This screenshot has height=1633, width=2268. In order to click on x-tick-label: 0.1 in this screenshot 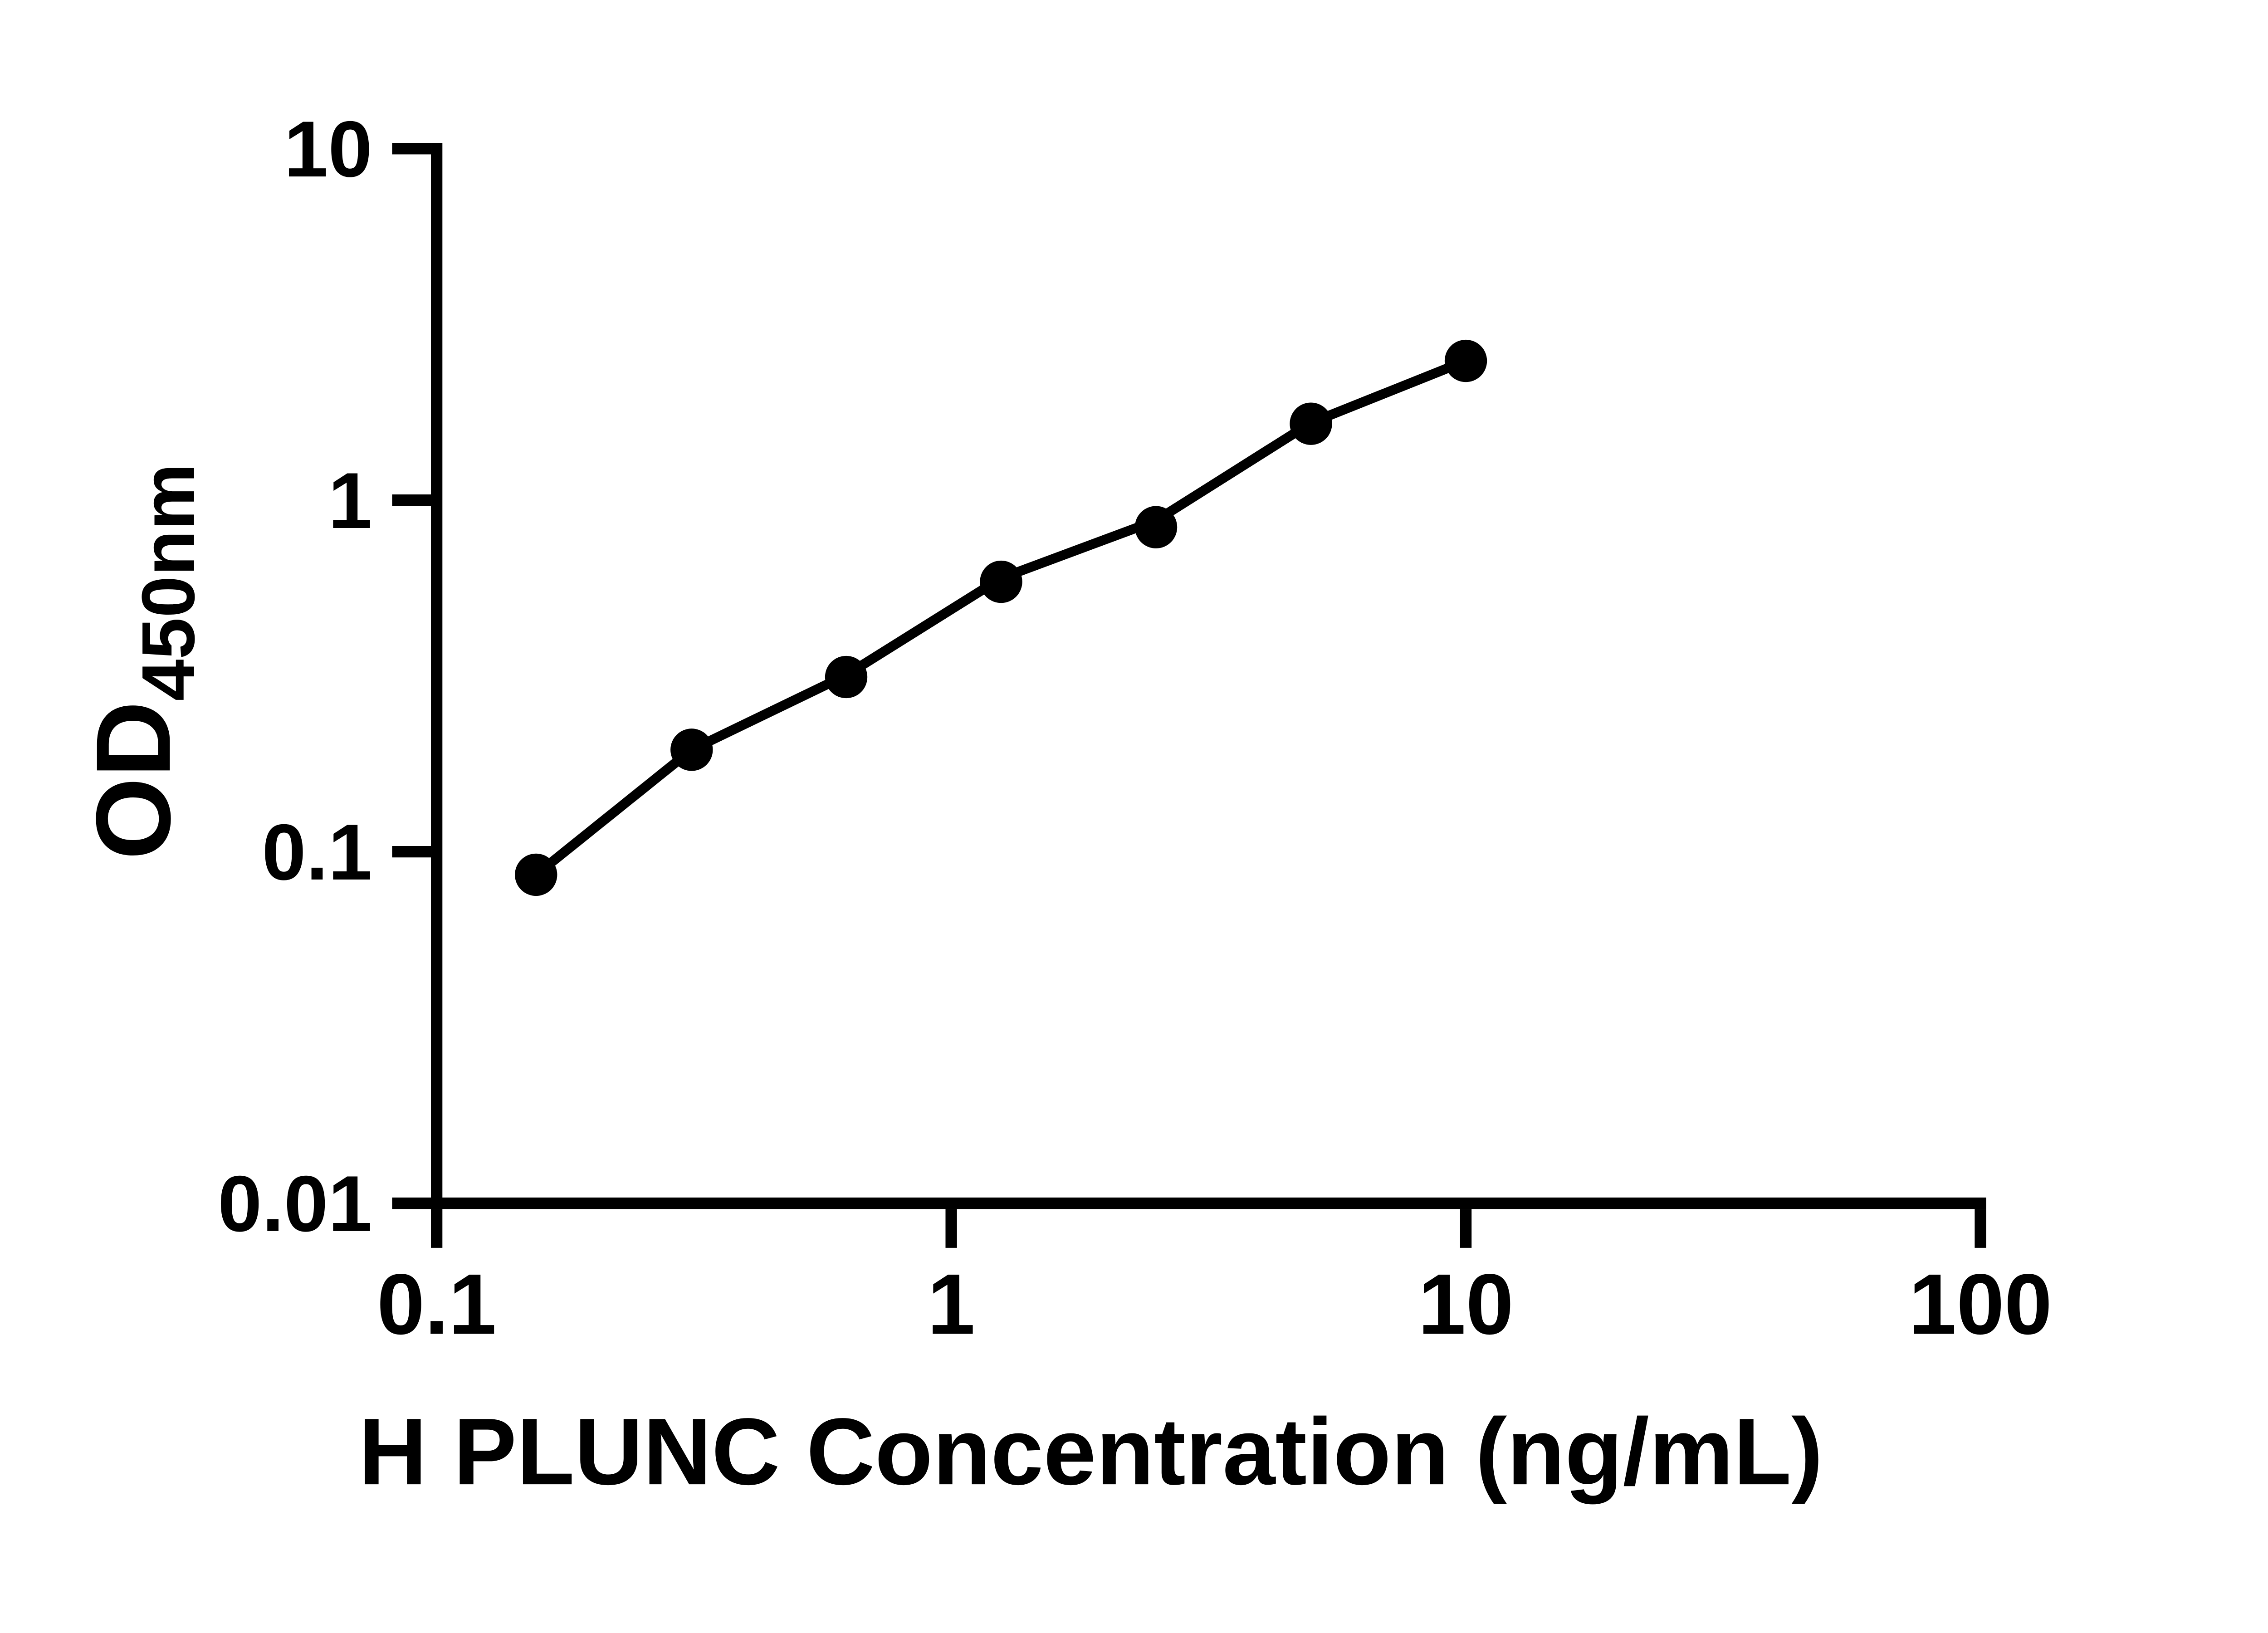, I will do `click(437, 1304)`.